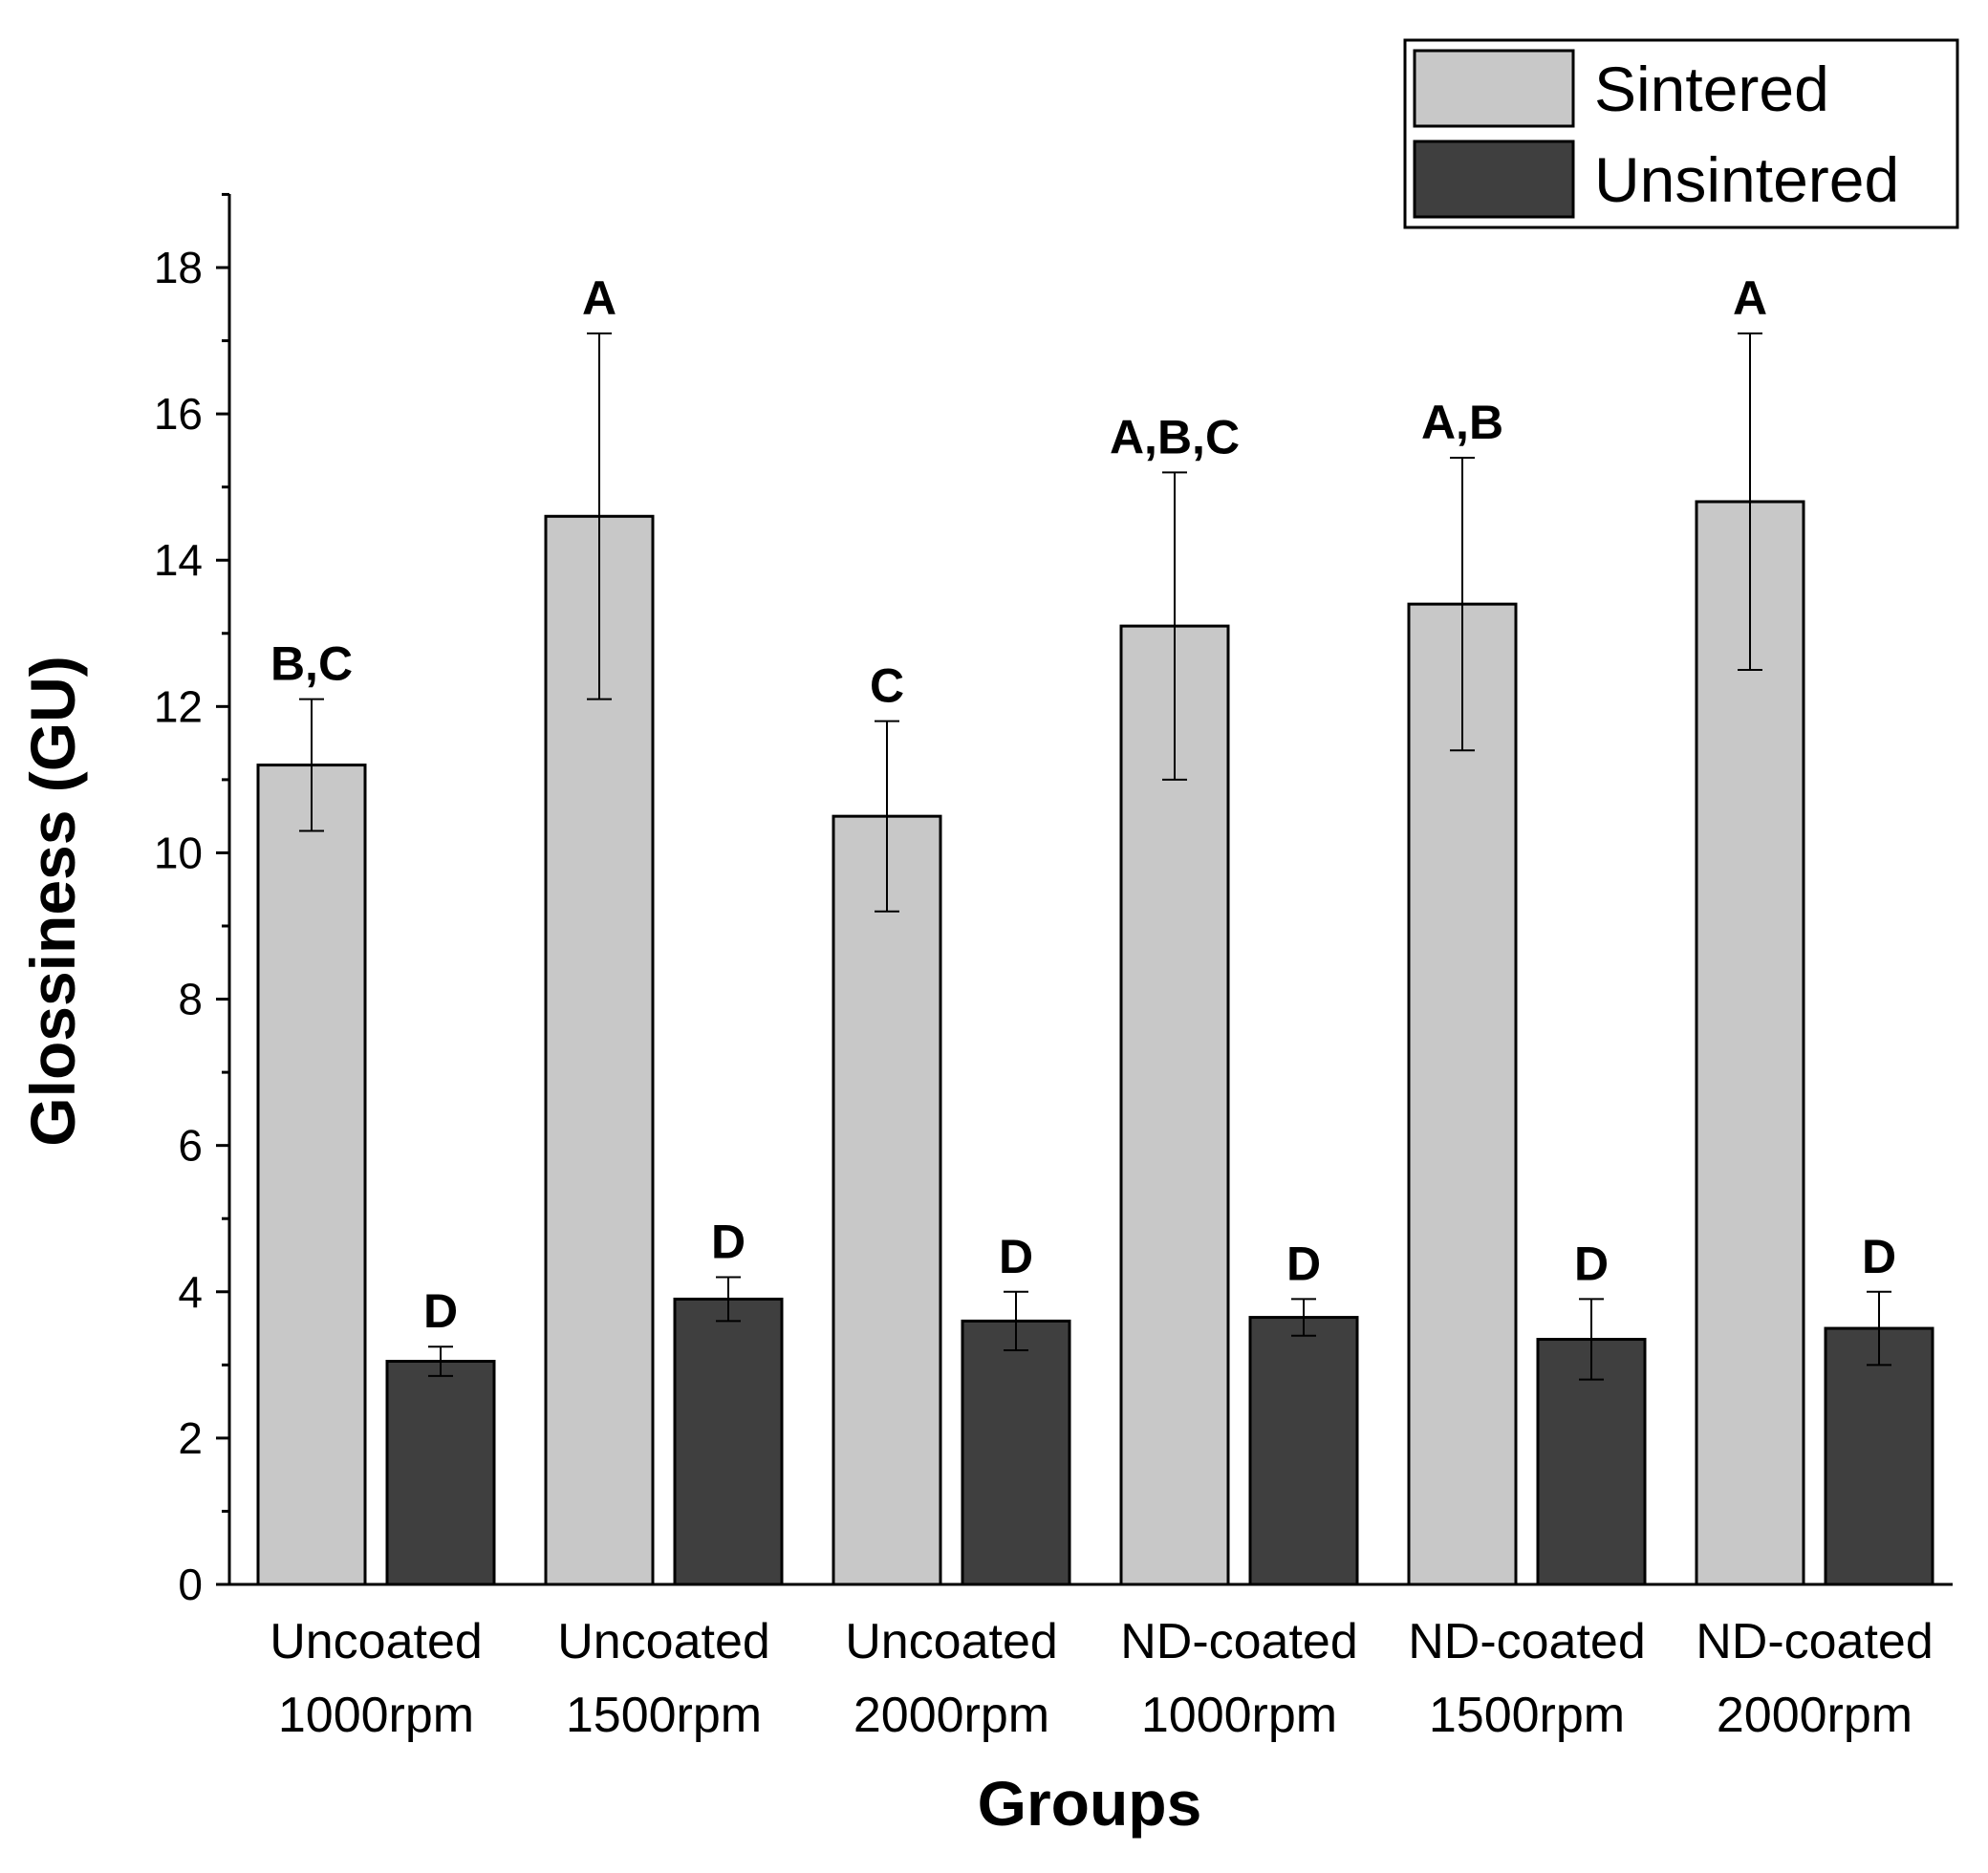  Describe the element at coordinates (1750, 298) in the screenshot. I see `significance-label-sintered-5: A` at that location.